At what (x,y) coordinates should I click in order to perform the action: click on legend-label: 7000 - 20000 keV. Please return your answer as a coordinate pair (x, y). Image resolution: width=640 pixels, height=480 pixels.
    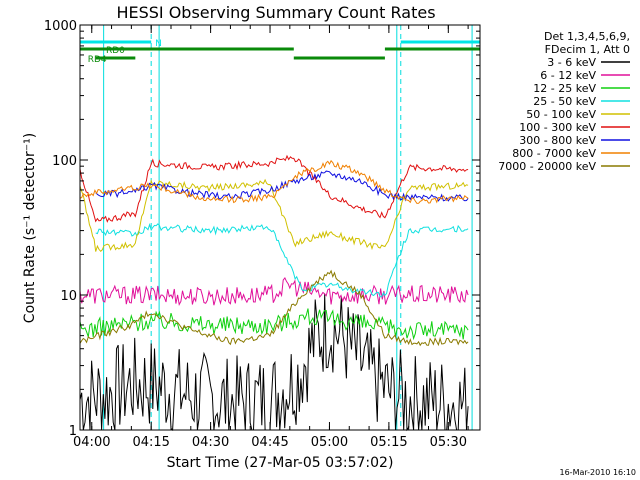
    Looking at the image, I should click on (547, 166).